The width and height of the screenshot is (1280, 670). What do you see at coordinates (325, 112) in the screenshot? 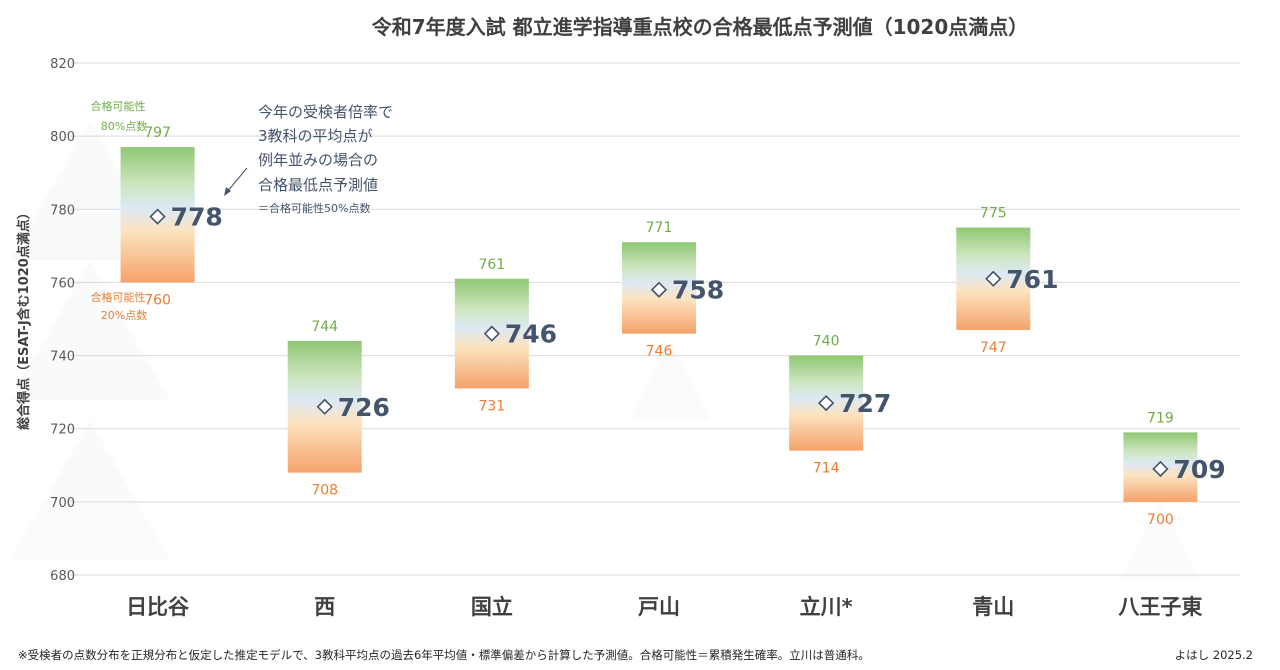
I see `note-line-1: 今年の受検者倍率で` at bounding box center [325, 112].